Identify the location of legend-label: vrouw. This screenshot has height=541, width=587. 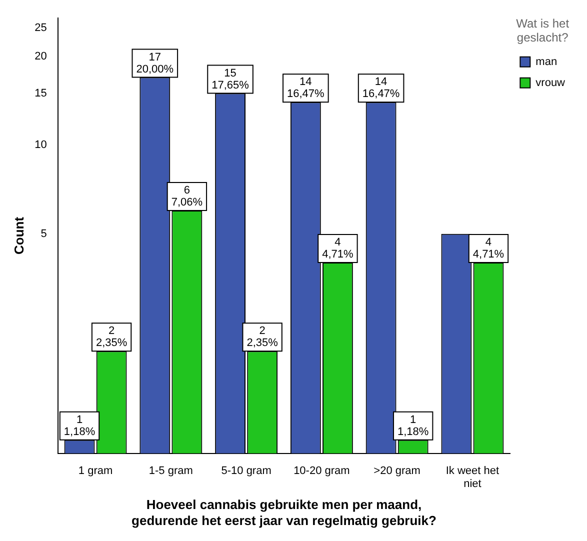
(551, 82).